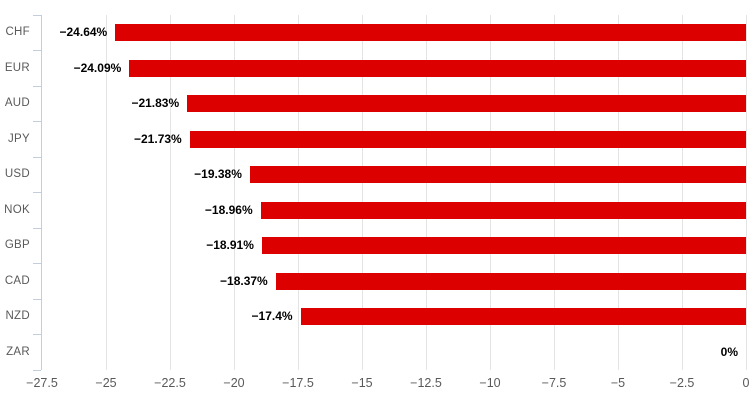 The image size is (753, 407). Describe the element at coordinates (158, 138) in the screenshot. I see `bar-value-label: −21.73%` at that location.